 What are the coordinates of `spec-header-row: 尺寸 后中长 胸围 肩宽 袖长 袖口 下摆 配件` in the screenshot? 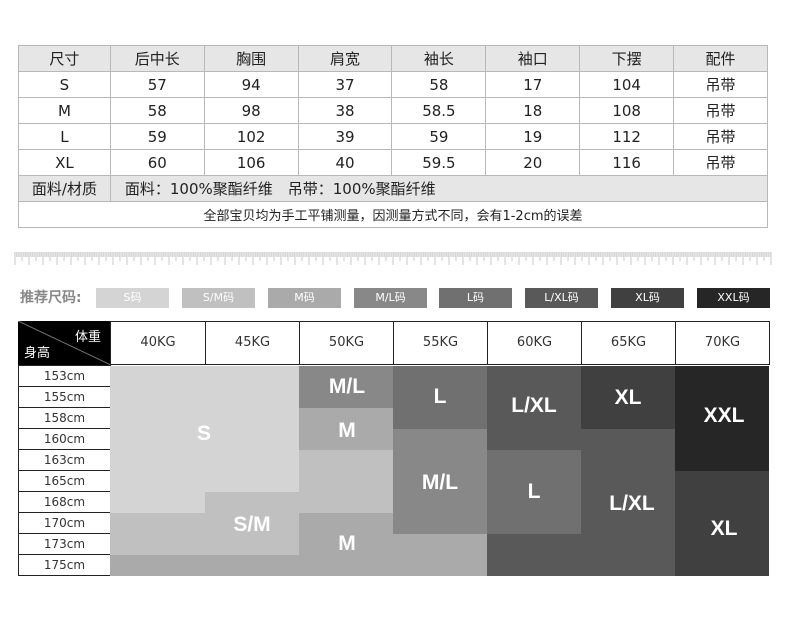 It's located at (393, 58).